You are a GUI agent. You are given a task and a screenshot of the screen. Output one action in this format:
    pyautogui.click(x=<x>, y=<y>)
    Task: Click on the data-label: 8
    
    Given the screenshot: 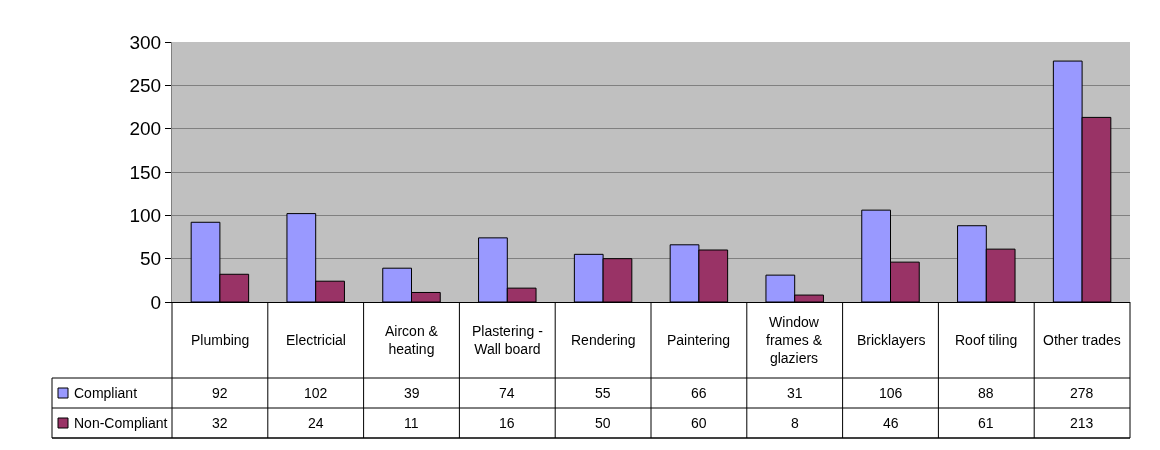 What is the action you would take?
    pyautogui.click(x=795, y=423)
    